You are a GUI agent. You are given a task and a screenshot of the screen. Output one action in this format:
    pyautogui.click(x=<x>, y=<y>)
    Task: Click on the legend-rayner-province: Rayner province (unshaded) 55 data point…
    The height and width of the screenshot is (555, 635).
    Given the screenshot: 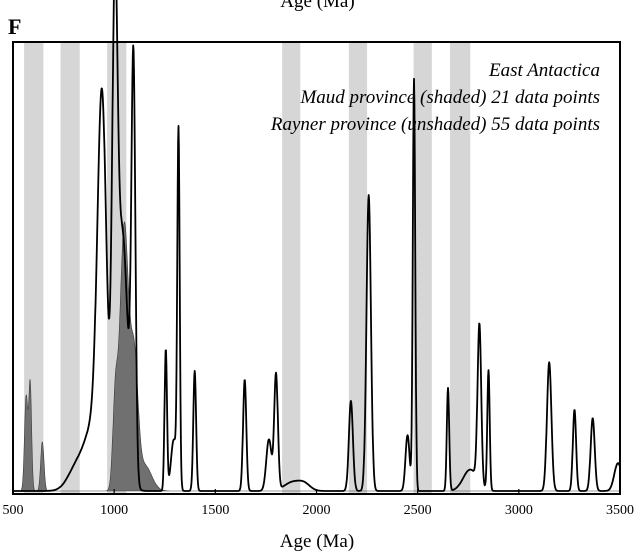 What is the action you would take?
    pyautogui.click(x=435, y=124)
    